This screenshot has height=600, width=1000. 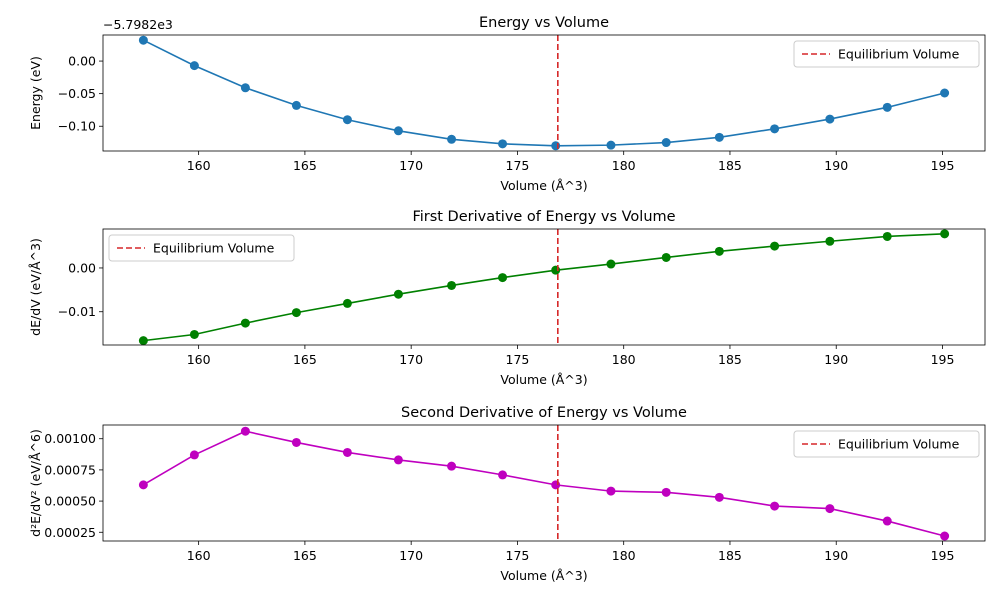 I want to click on subplot-title: Energy vs Volume, so click(x=544, y=23).